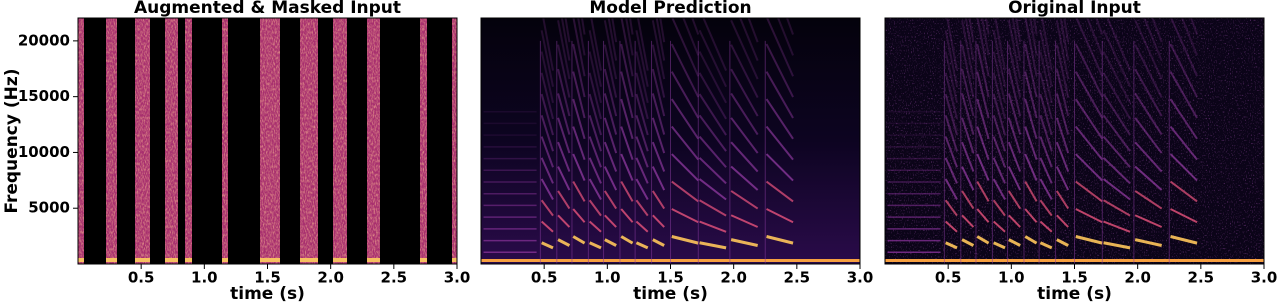  Describe the element at coordinates (44, 40) in the screenshot. I see `y-tick-label: 20000` at that location.